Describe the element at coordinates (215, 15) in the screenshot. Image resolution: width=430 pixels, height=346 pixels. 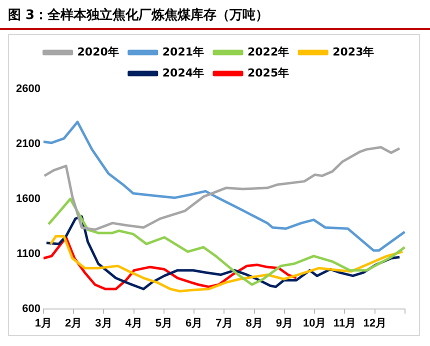
I see `chart-title: 图 3：全样本独立焦化厂炼焦煤库存（万吨）` at that location.